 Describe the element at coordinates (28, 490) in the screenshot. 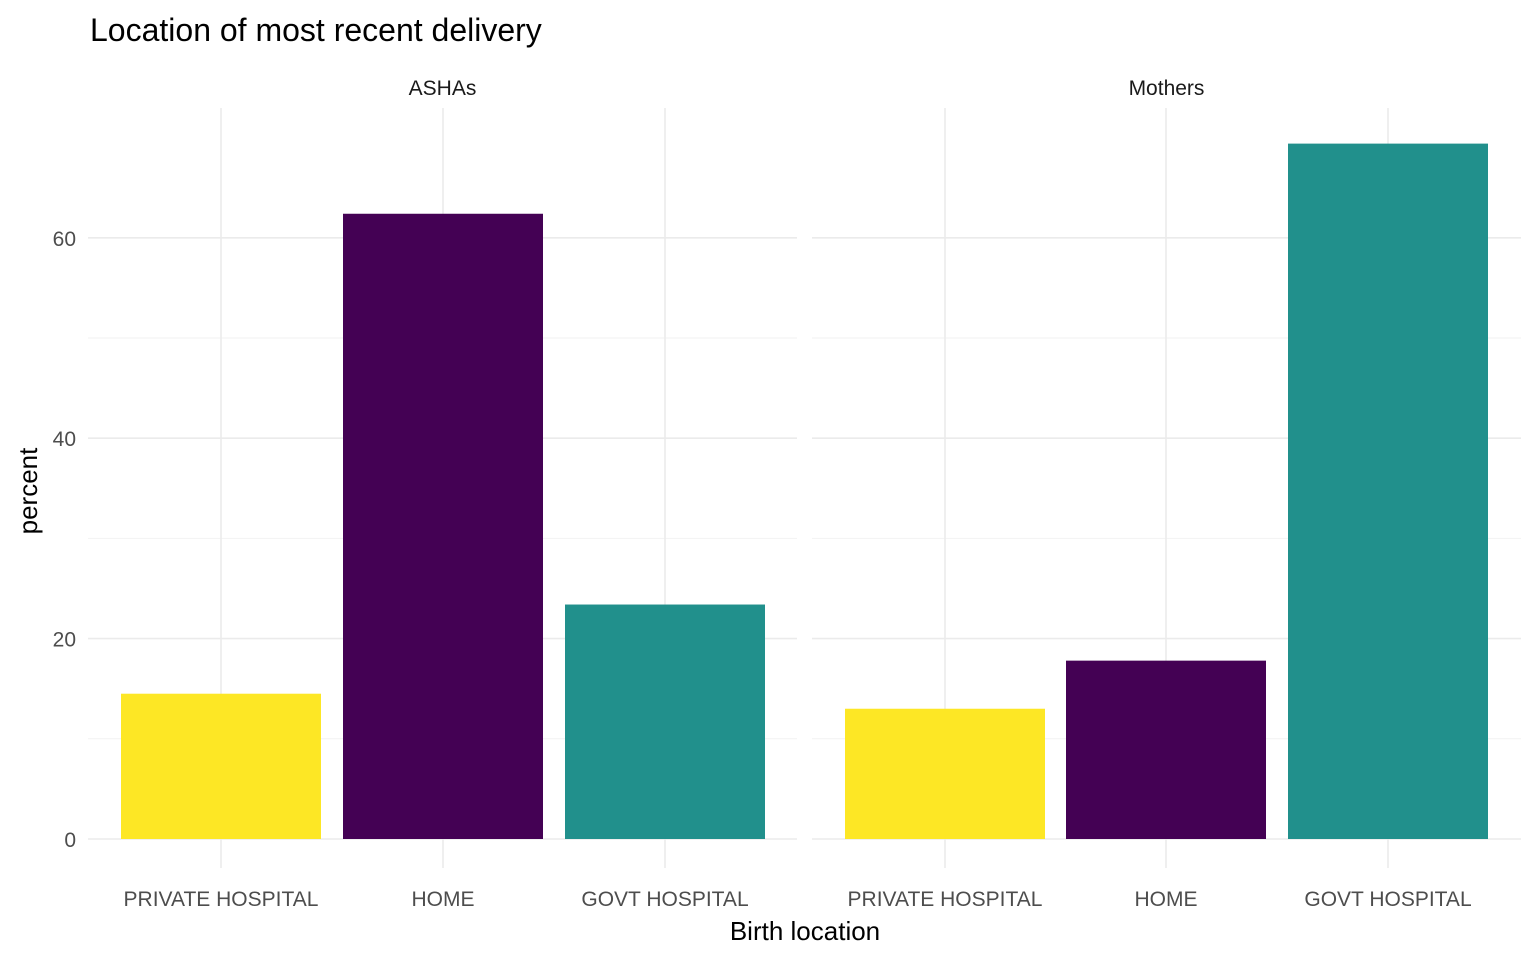

I see `y-axis-title: percent` at that location.